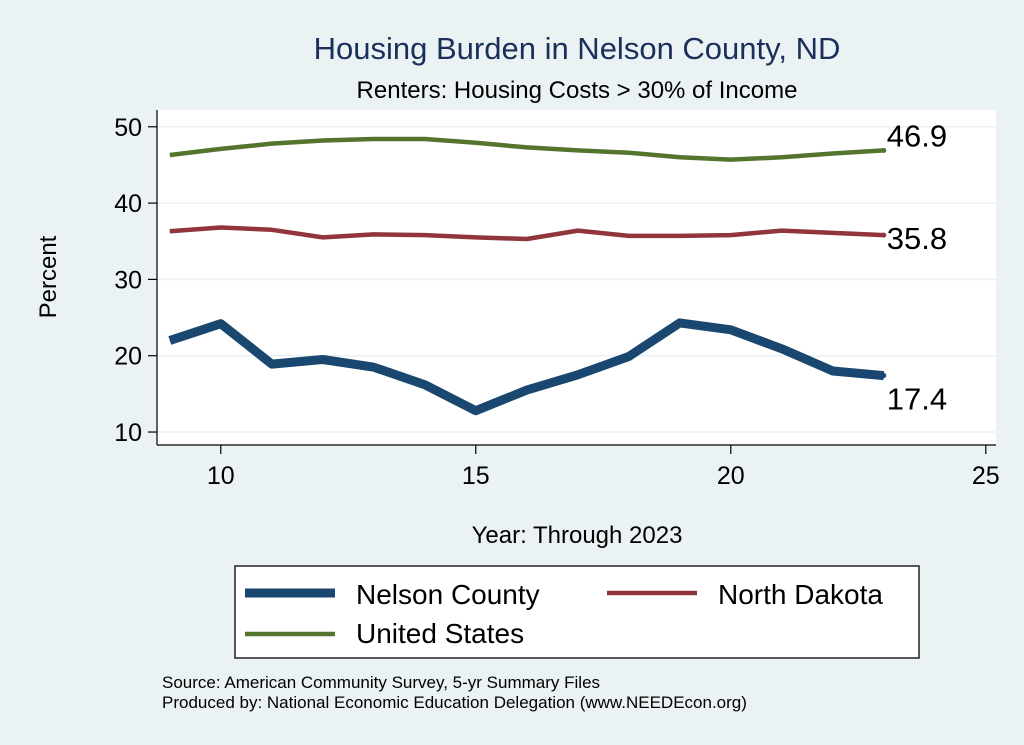  I want to click on y-tick-label: 30, so click(128, 280).